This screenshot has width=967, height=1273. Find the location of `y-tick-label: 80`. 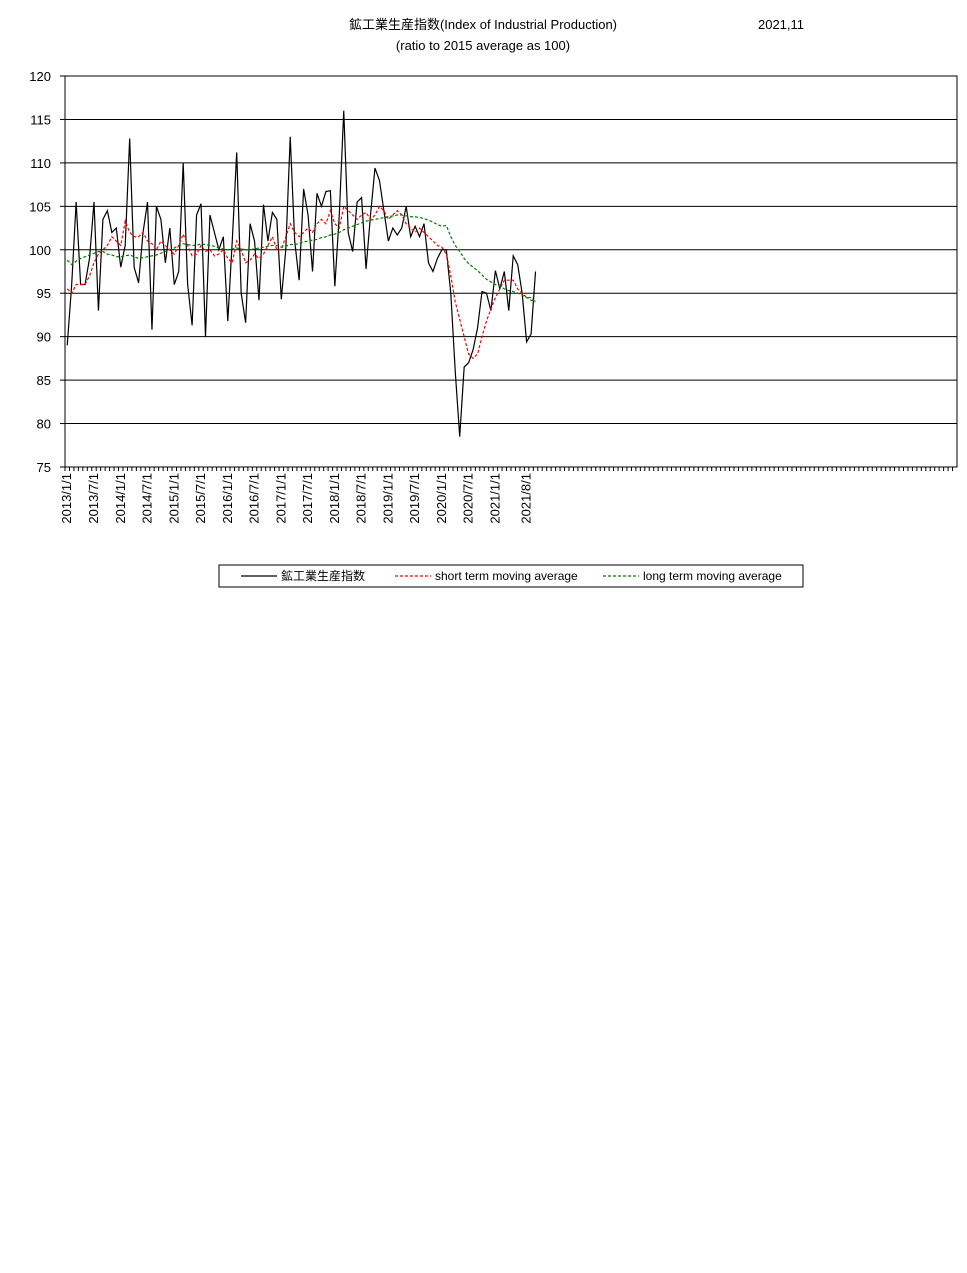

y-tick-label: 80 is located at coordinates (44, 424).